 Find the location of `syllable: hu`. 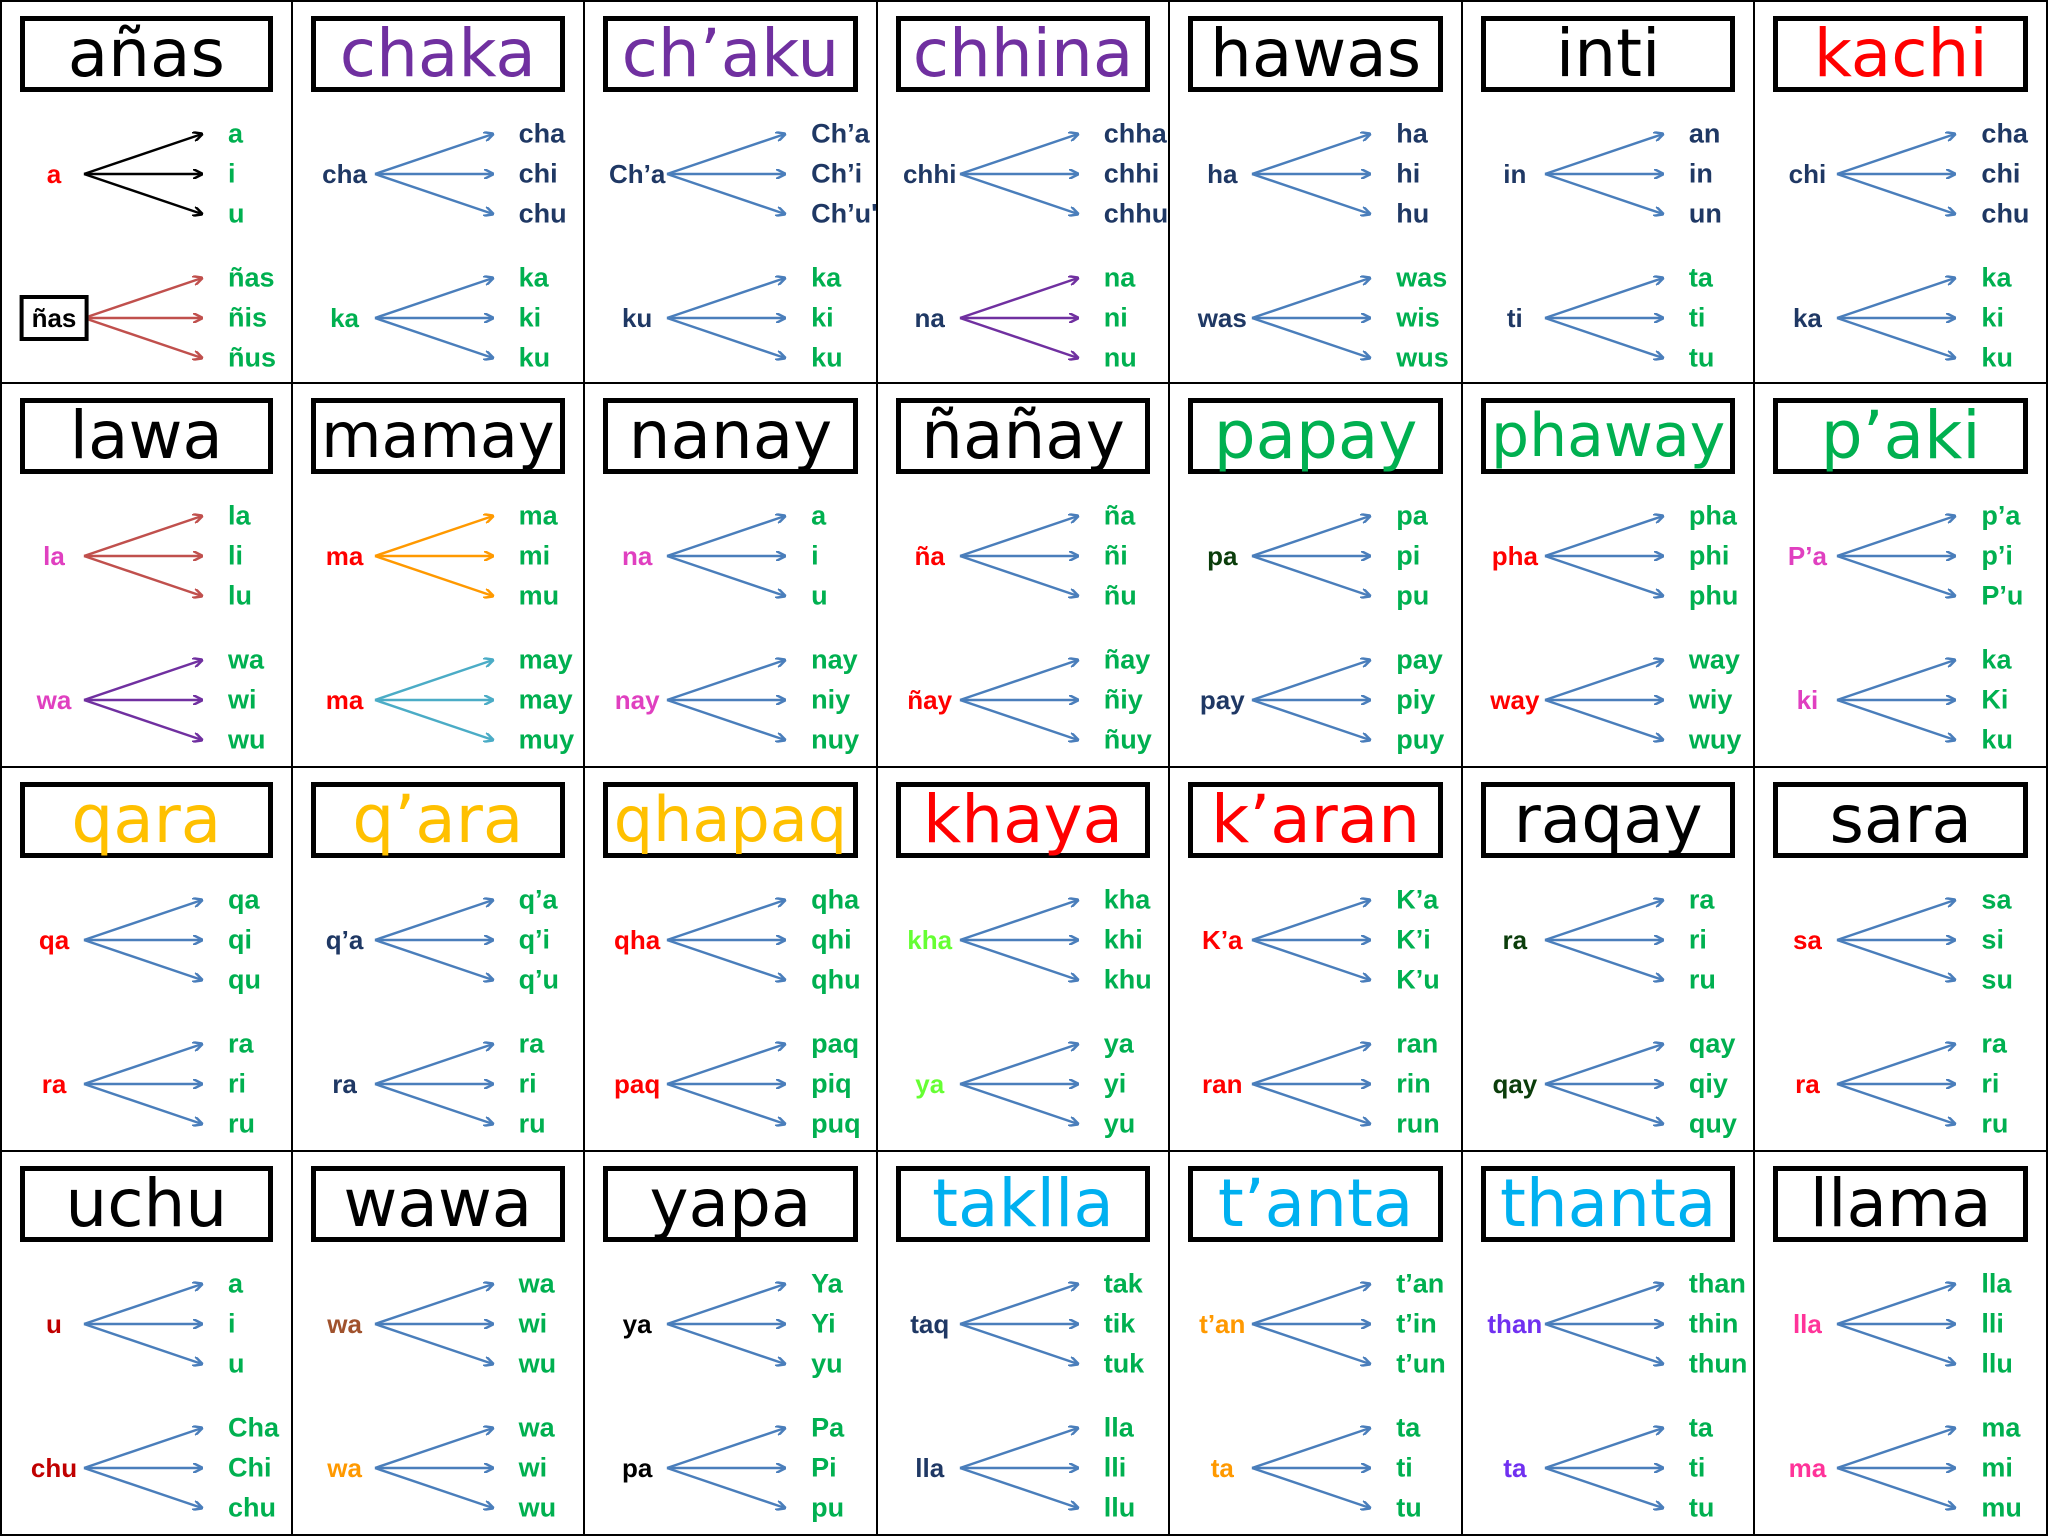

syllable: hu is located at coordinates (1413, 213).